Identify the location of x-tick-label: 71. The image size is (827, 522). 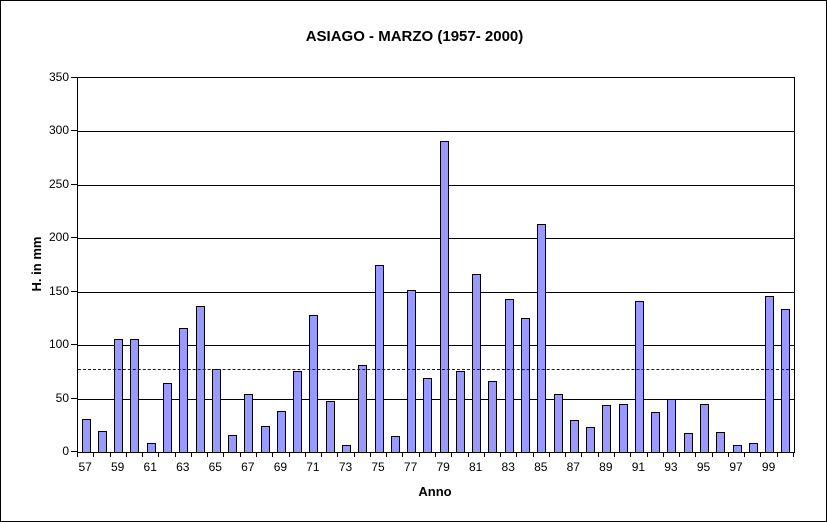
(313, 467).